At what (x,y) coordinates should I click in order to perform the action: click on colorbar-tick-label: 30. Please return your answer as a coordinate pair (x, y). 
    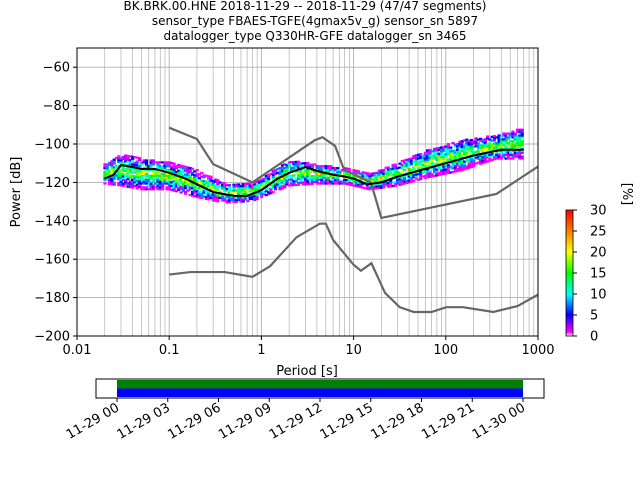
    Looking at the image, I should click on (598, 211).